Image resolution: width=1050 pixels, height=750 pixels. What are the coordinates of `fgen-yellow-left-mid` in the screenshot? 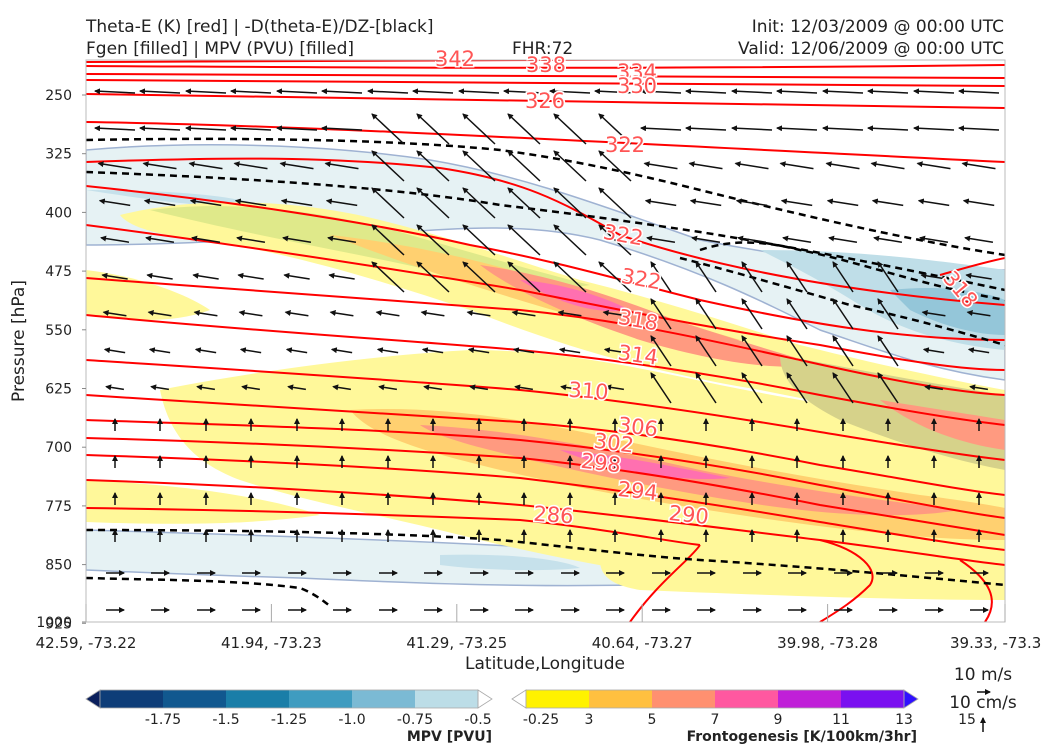 It's located at (148, 295).